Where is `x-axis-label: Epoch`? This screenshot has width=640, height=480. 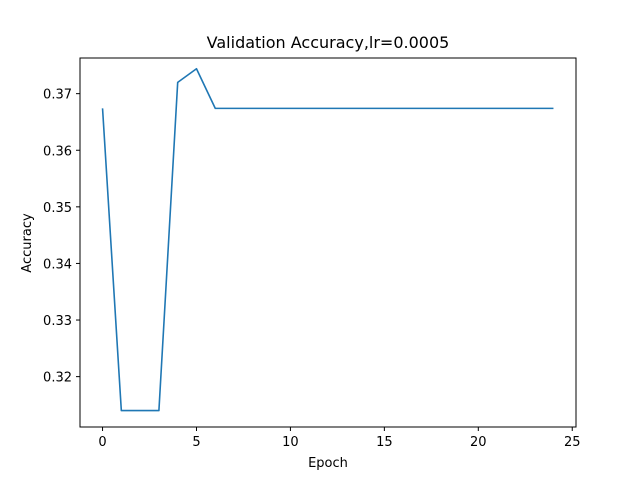
x-axis-label: Epoch is located at coordinates (328, 463).